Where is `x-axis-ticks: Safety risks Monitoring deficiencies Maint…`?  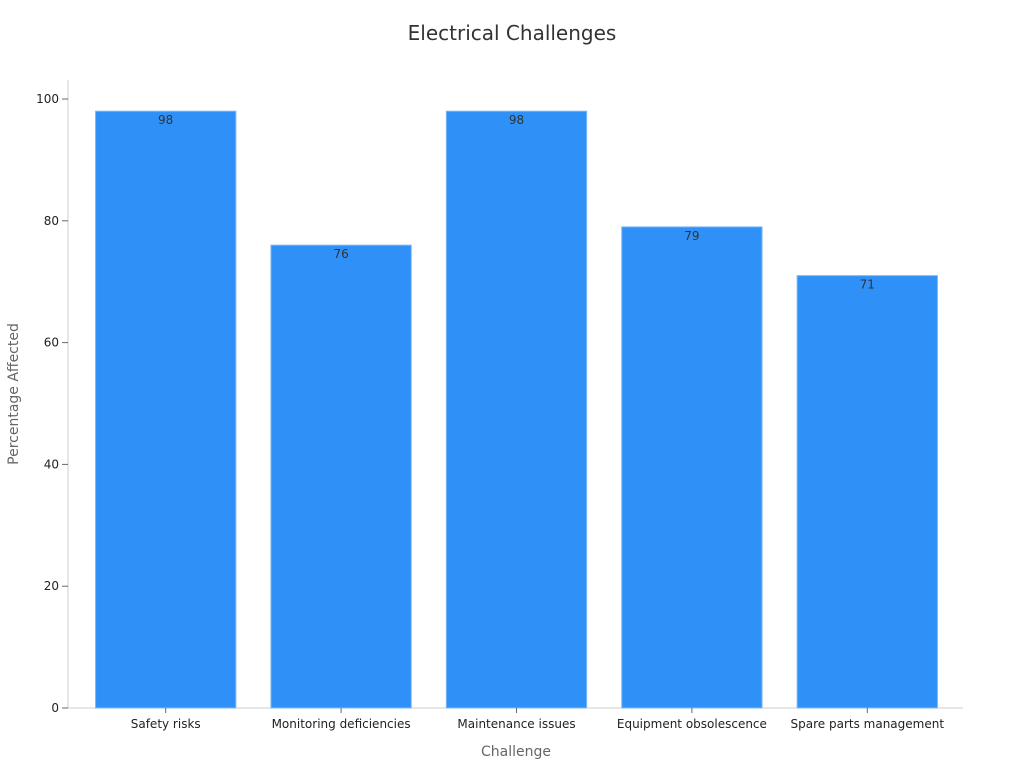 x-axis-ticks: Safety risks Monitoring deficiencies Maint… is located at coordinates (538, 719).